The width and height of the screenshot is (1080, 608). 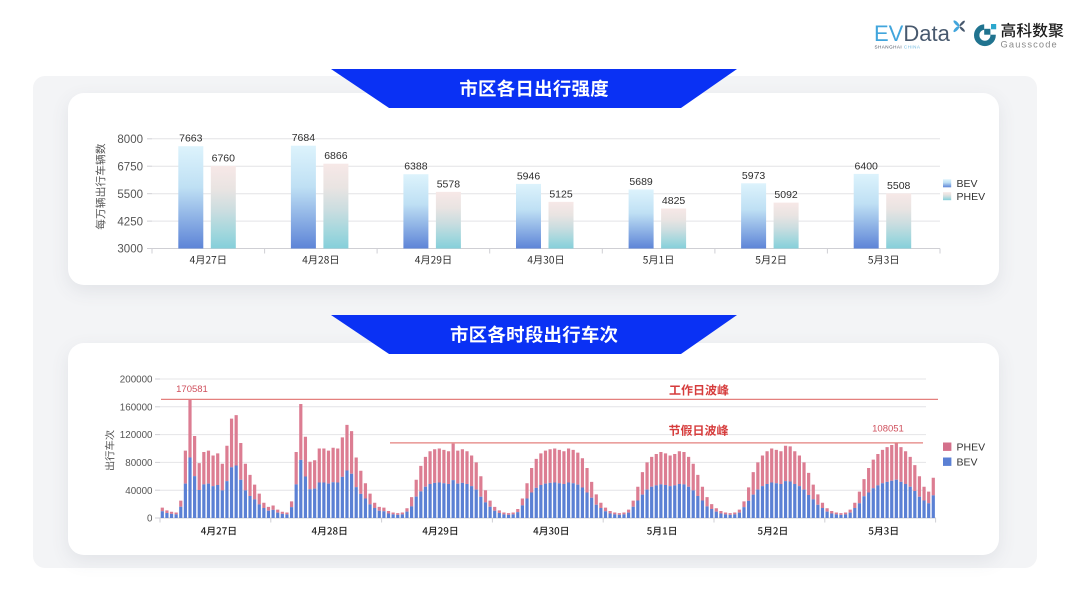 I want to click on svg-text: 3000, so click(x=130, y=250).